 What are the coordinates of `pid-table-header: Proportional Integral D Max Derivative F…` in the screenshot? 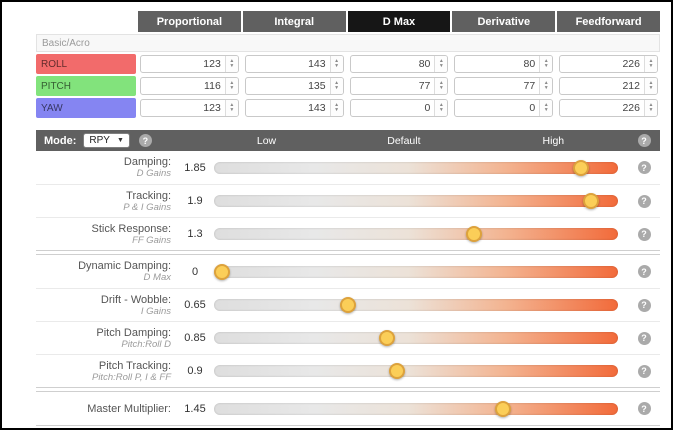 It's located at (348, 21).